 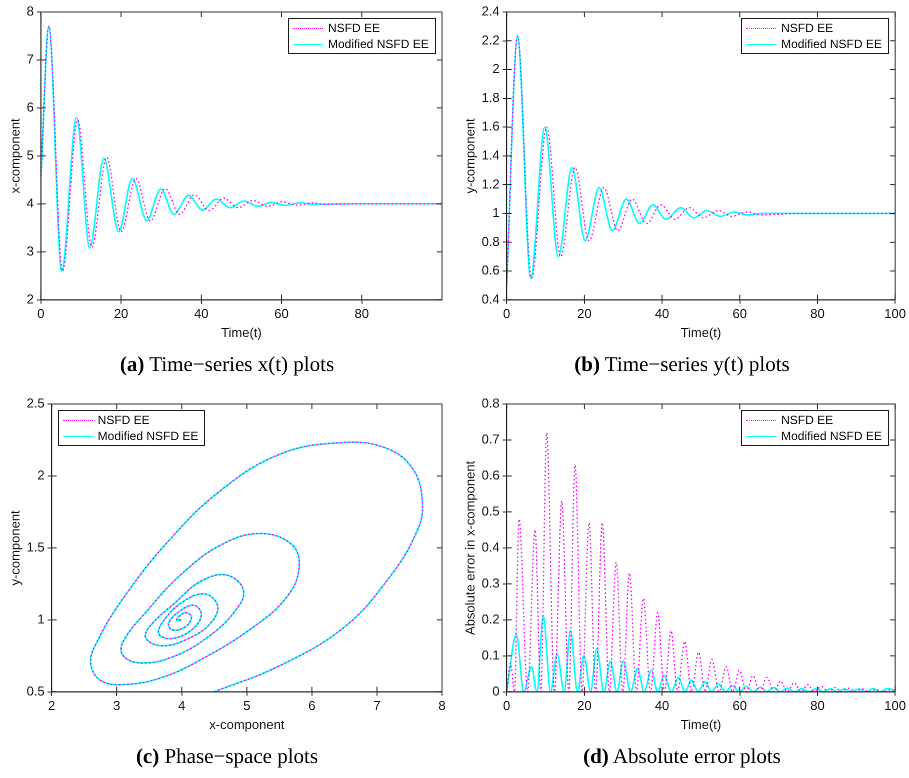 What do you see at coordinates (52, 706) in the screenshot?
I see `x-tick-label: 2` at bounding box center [52, 706].